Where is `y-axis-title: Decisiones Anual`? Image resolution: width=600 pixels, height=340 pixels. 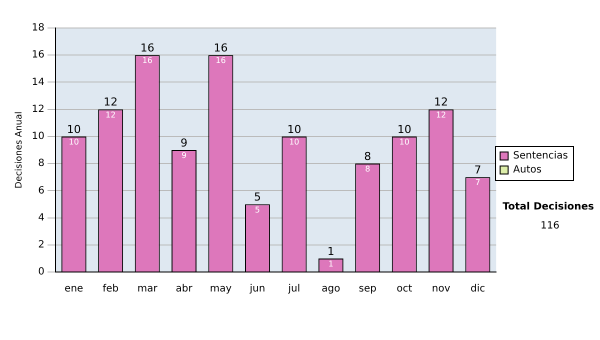
y-axis-title: Decisiones Anual is located at coordinates (19, 150).